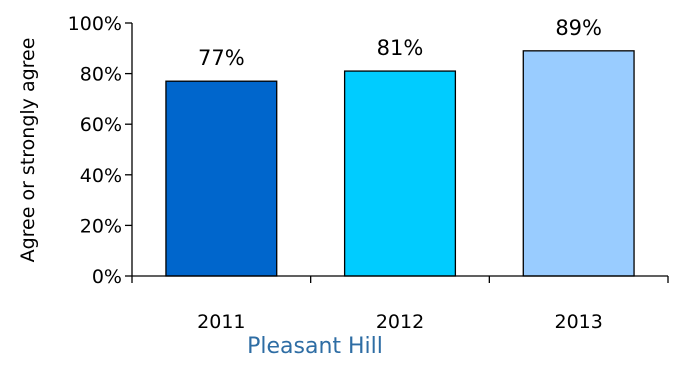 The image size is (675, 381). What do you see at coordinates (315, 346) in the screenshot?
I see `x-axis-title: Pleasant Hill` at bounding box center [315, 346].